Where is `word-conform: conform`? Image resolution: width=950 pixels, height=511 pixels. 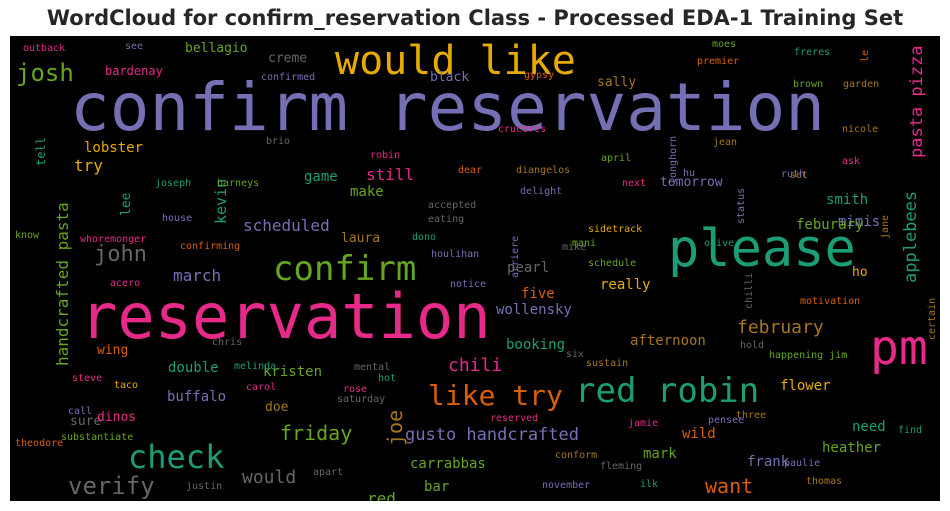 word-conform: conform is located at coordinates (576, 455).